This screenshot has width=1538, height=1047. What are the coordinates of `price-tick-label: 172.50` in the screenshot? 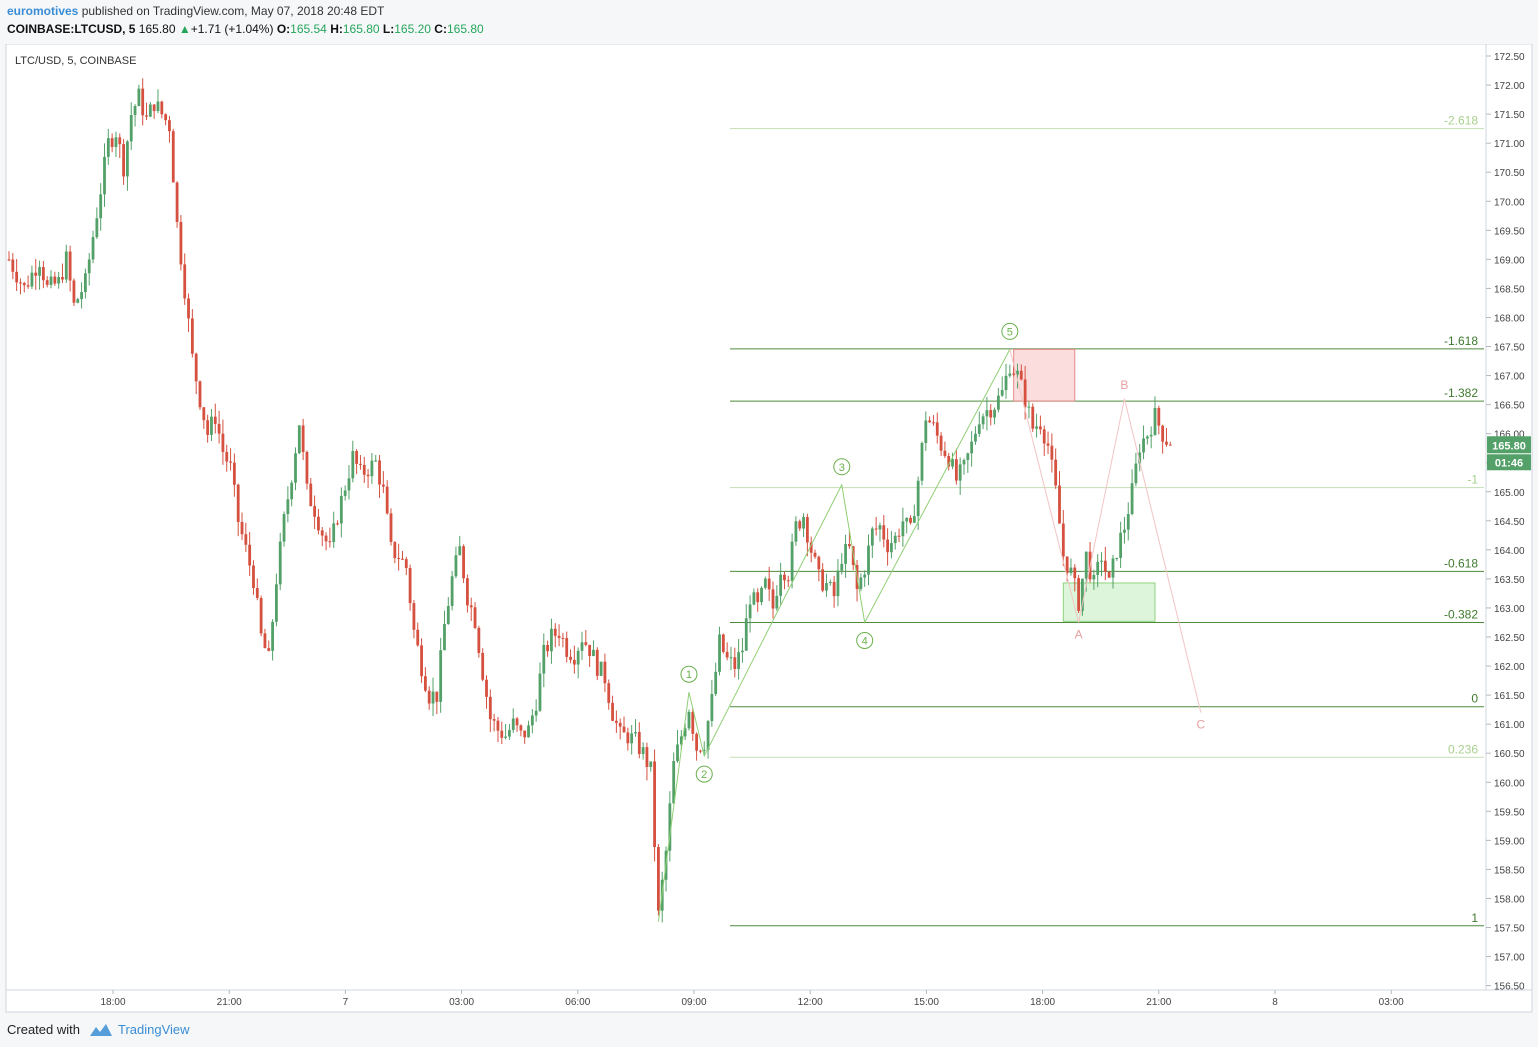 It's located at (1509, 57).